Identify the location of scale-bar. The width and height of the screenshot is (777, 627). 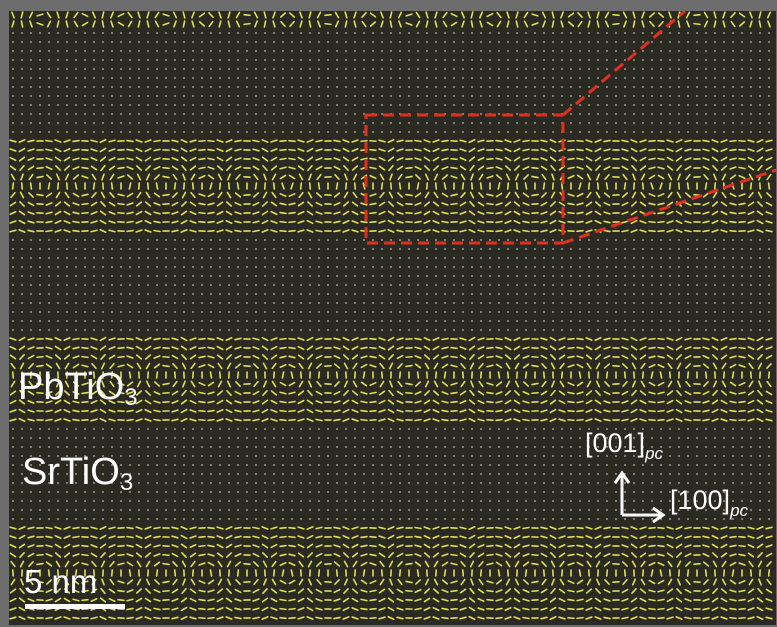
(75, 606).